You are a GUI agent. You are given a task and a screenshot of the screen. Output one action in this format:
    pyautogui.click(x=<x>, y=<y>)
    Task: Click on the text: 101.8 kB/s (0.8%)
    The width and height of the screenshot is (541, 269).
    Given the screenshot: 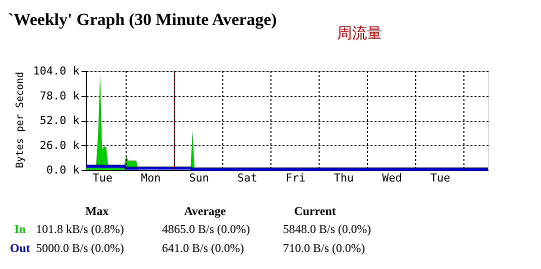 What is the action you would take?
    pyautogui.click(x=80, y=229)
    